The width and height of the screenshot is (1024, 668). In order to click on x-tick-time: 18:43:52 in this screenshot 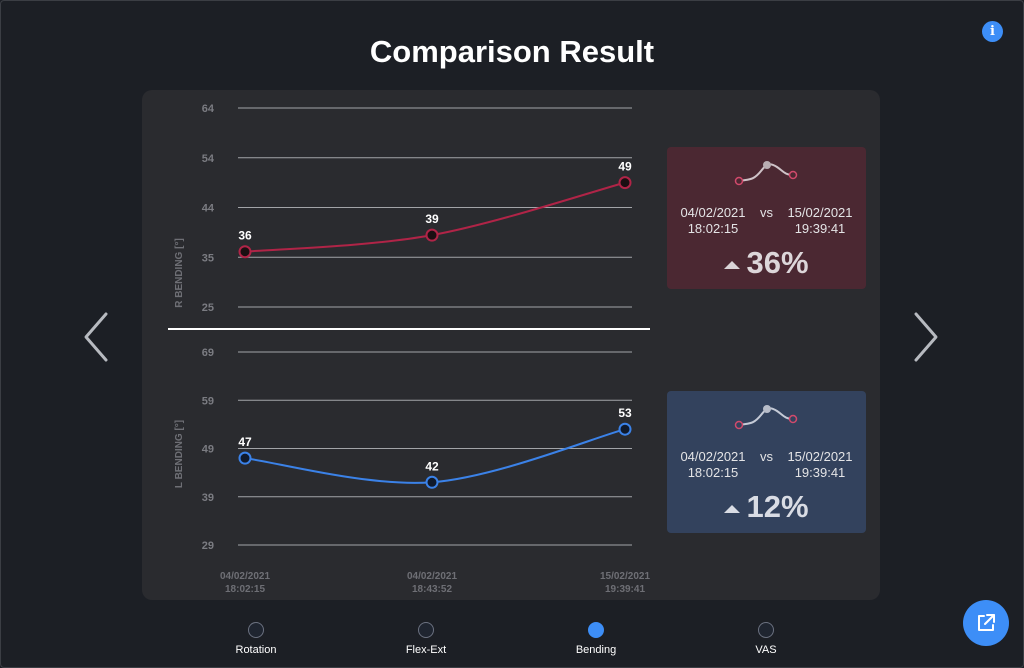, I will do `click(432, 589)`.